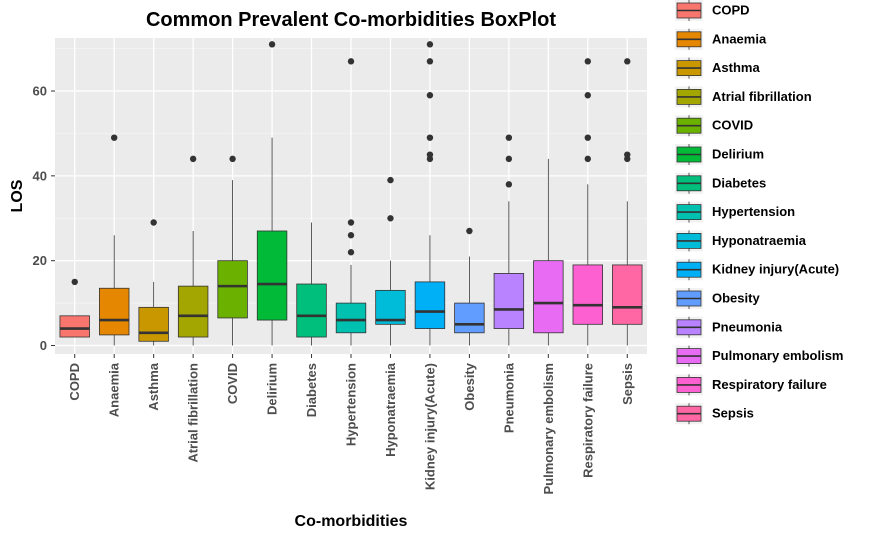 The width and height of the screenshot is (875, 540). I want to click on legend-item: Anaemia, so click(721, 39).